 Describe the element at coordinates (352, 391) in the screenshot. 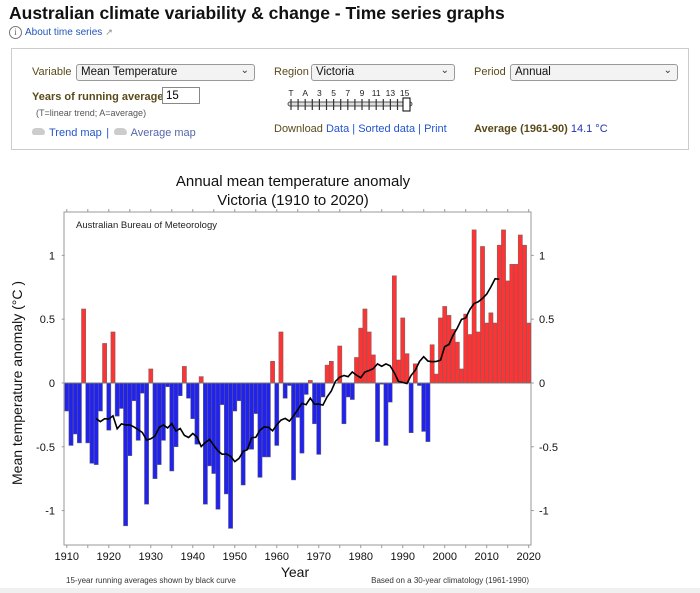

I see `bar-1978` at that location.